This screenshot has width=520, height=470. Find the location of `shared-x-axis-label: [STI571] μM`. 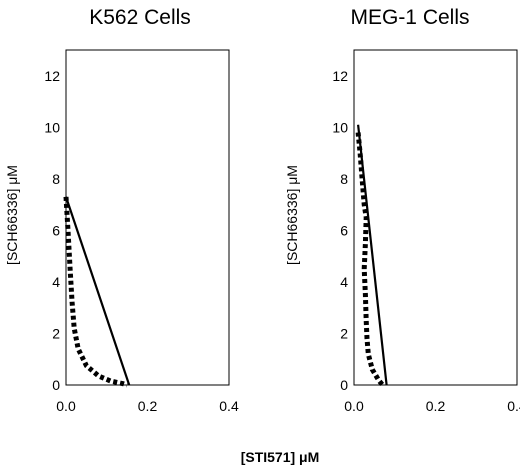

shared-x-axis-label: [STI571] μM is located at coordinates (280, 457).